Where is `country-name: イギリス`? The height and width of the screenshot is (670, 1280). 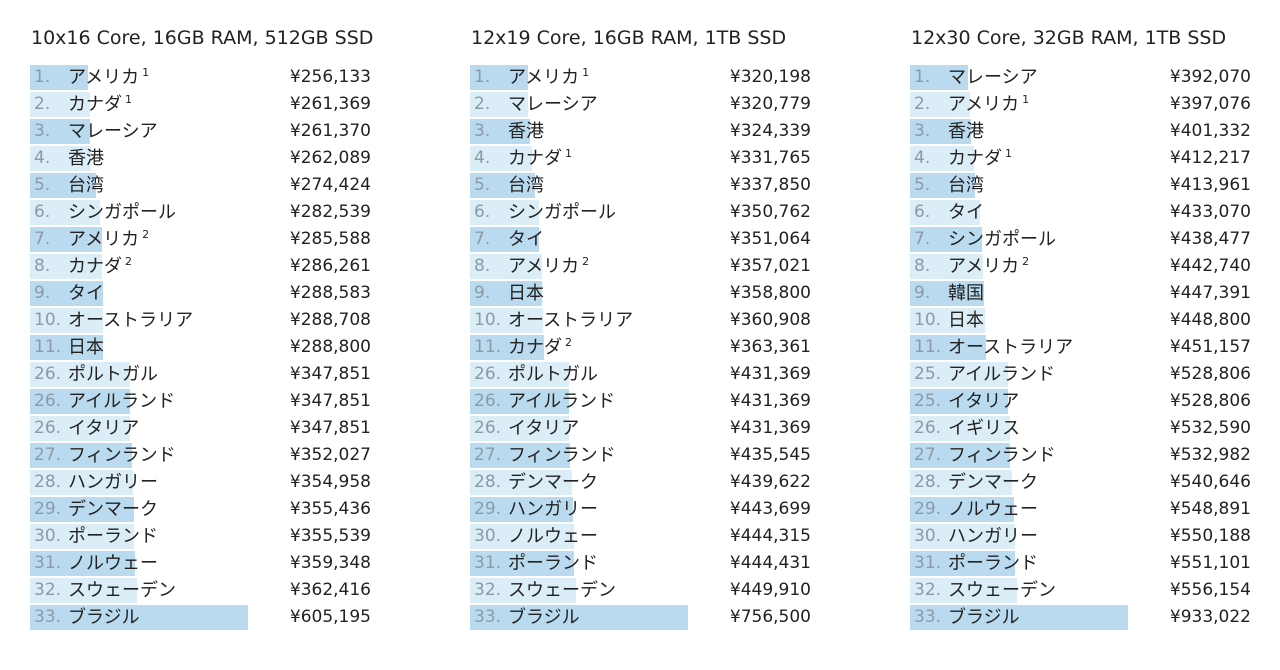
country-name: イギリス is located at coordinates (984, 428).